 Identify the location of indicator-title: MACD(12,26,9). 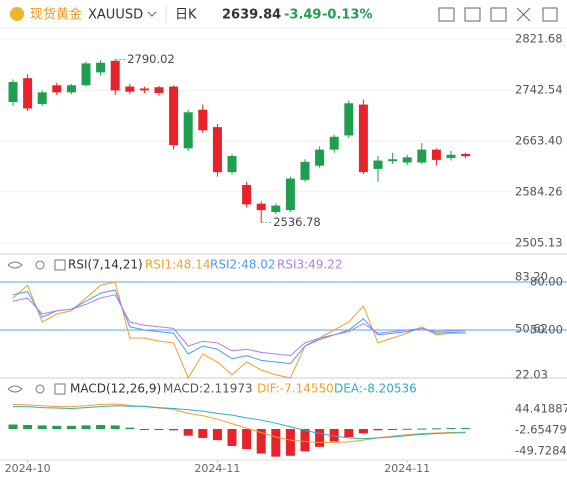
(115, 389).